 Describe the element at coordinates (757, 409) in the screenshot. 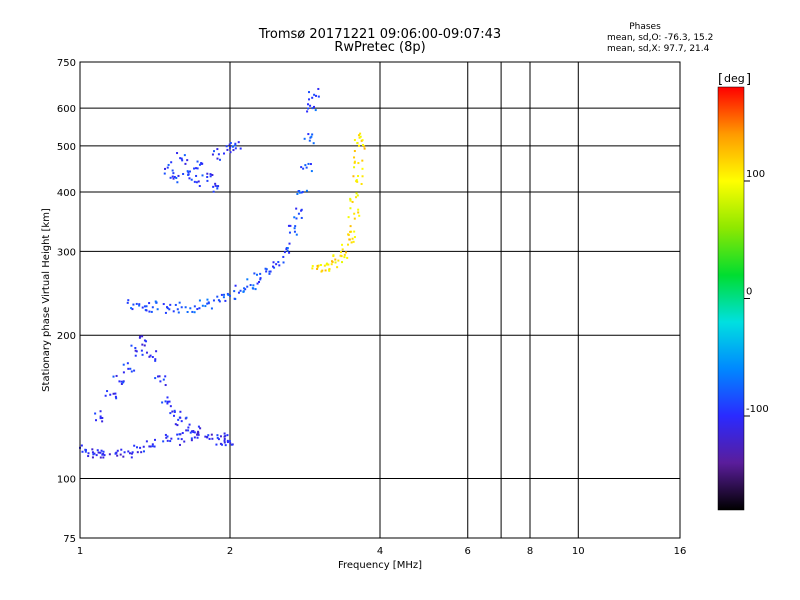

I see `colorbar-tick-label: -100` at that location.